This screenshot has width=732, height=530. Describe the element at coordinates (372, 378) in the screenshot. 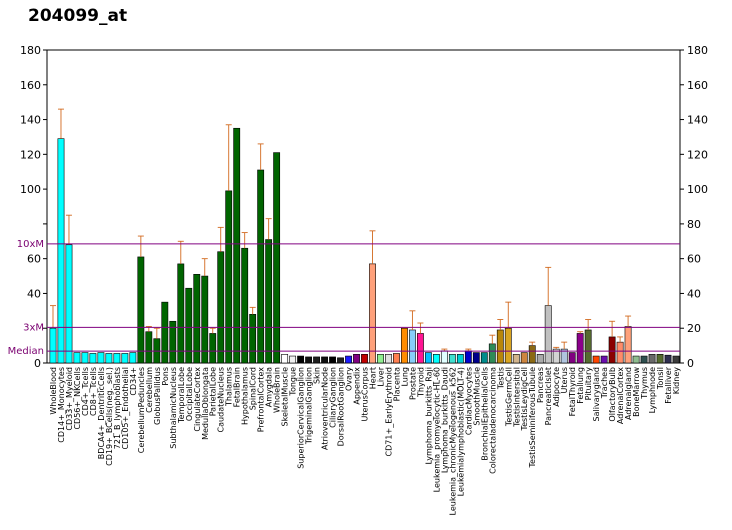

I see `x-tick-label: Heart` at that location.